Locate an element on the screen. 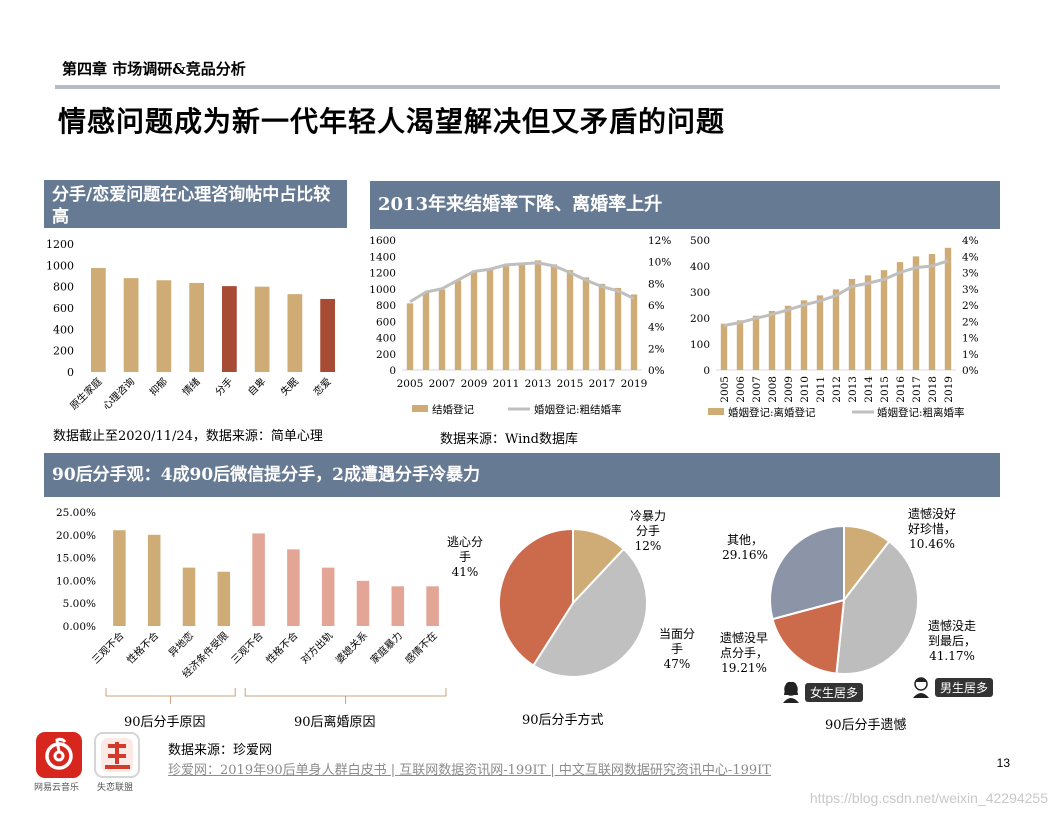 The height and width of the screenshot is (816, 1056). pie-label: 冷暴力 is located at coordinates (648, 516).